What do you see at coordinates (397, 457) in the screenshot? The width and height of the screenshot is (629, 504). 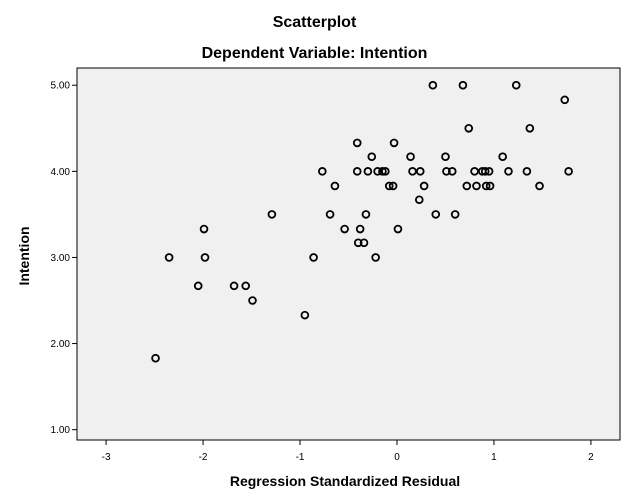 I see `x-tick-label: 0` at bounding box center [397, 457].